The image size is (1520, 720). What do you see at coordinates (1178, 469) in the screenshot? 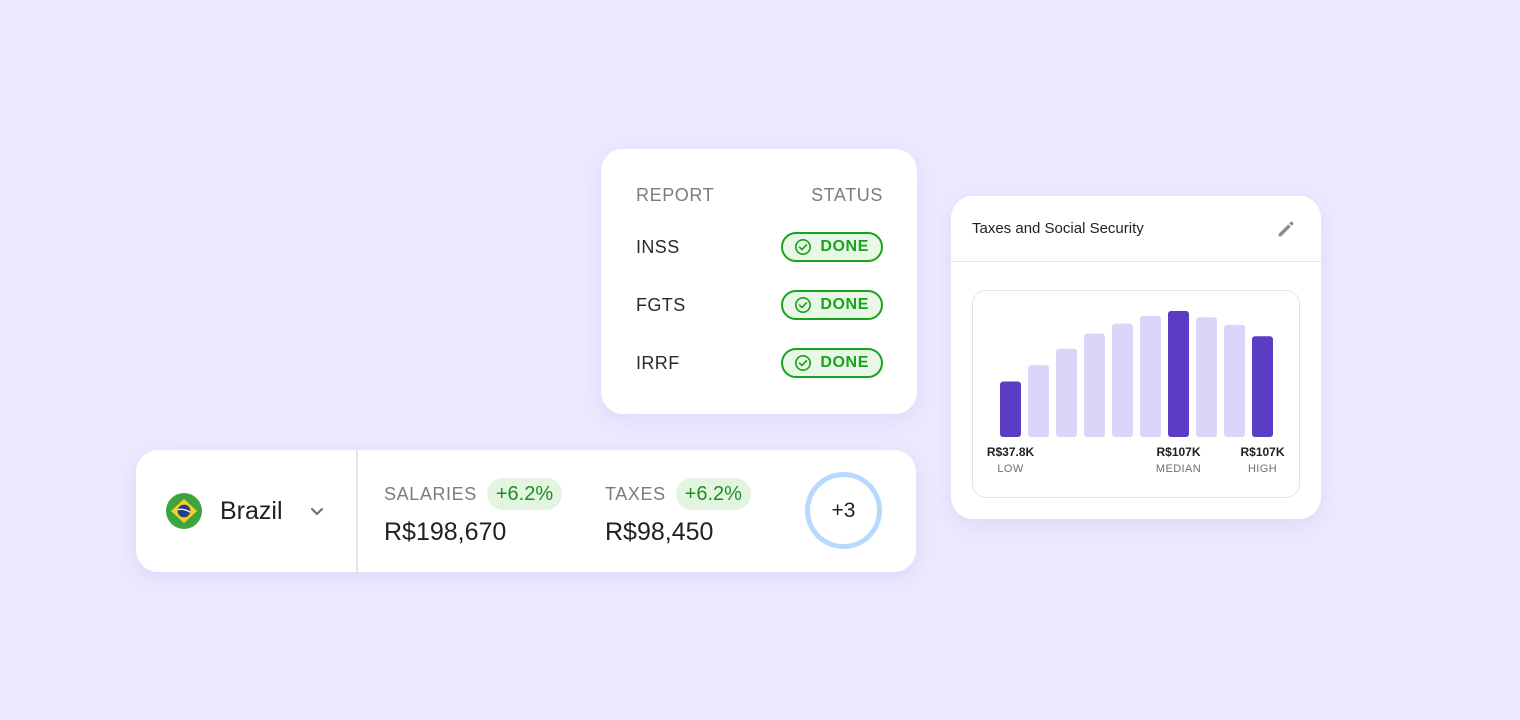
I see `median-name-label: MEDIAN` at bounding box center [1178, 469].